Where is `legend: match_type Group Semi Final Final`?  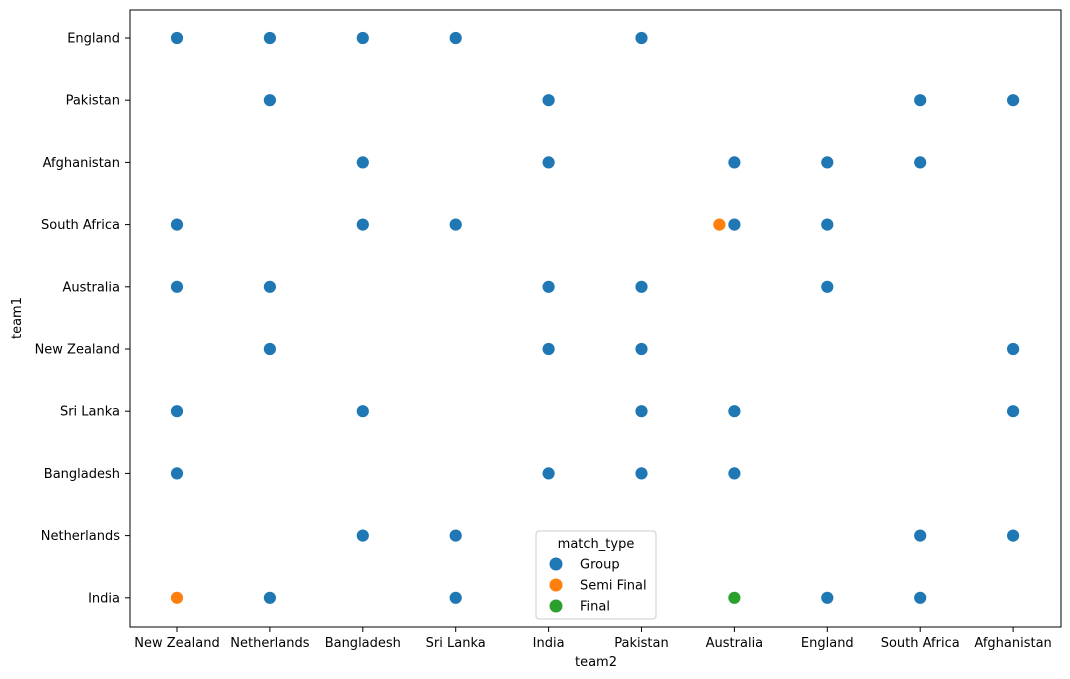 legend: match_type Group Semi Final Final is located at coordinates (596, 575).